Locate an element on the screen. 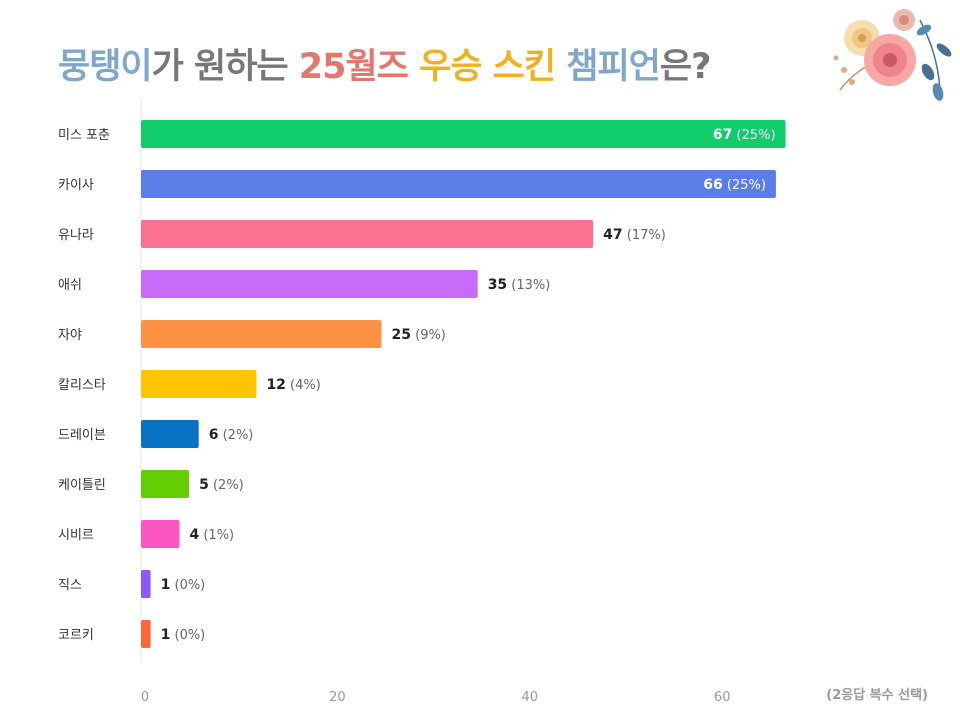 This screenshot has width=960, height=720. x-tick-label: 20 is located at coordinates (337, 697).